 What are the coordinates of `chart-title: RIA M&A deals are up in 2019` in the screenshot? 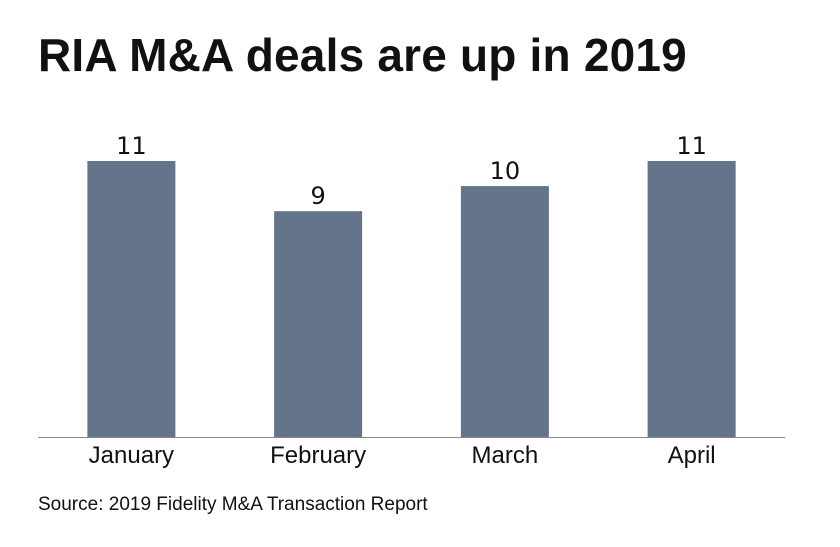 It's located at (362, 55).